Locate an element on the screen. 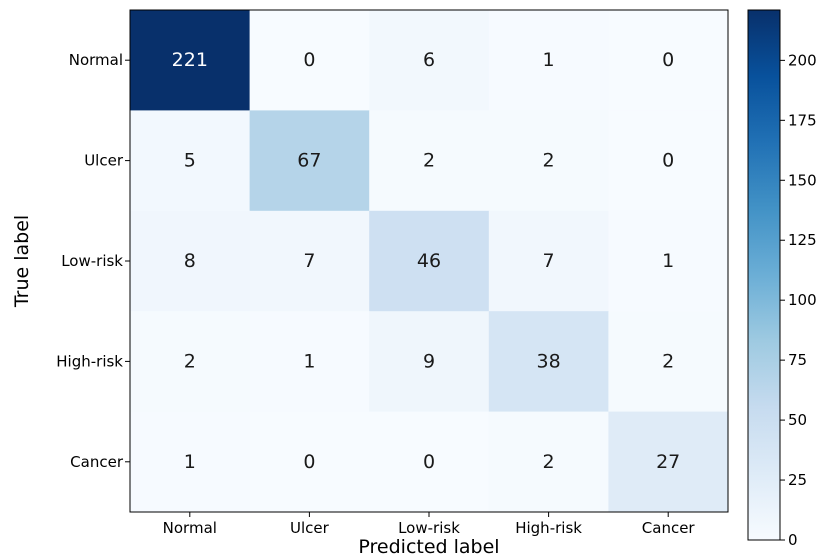  colorbar-tick-label: 125 is located at coordinates (802, 240).